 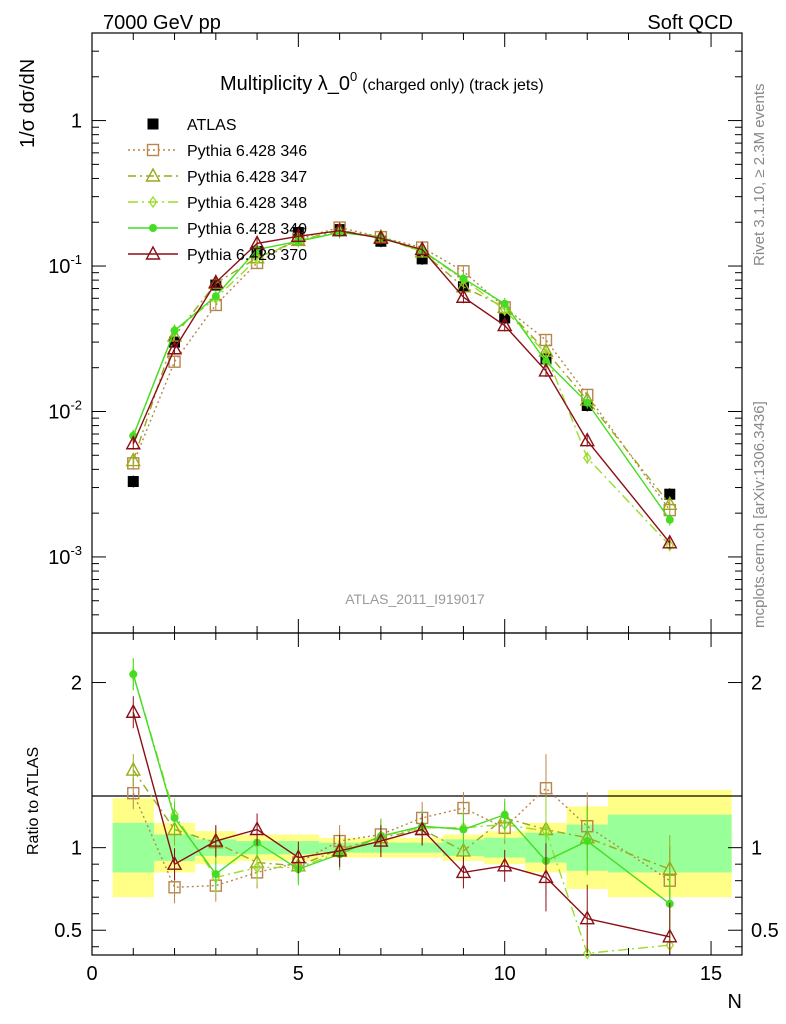 What do you see at coordinates (298, 974) in the screenshot?
I see `ratio-xtick-label: 5` at bounding box center [298, 974].